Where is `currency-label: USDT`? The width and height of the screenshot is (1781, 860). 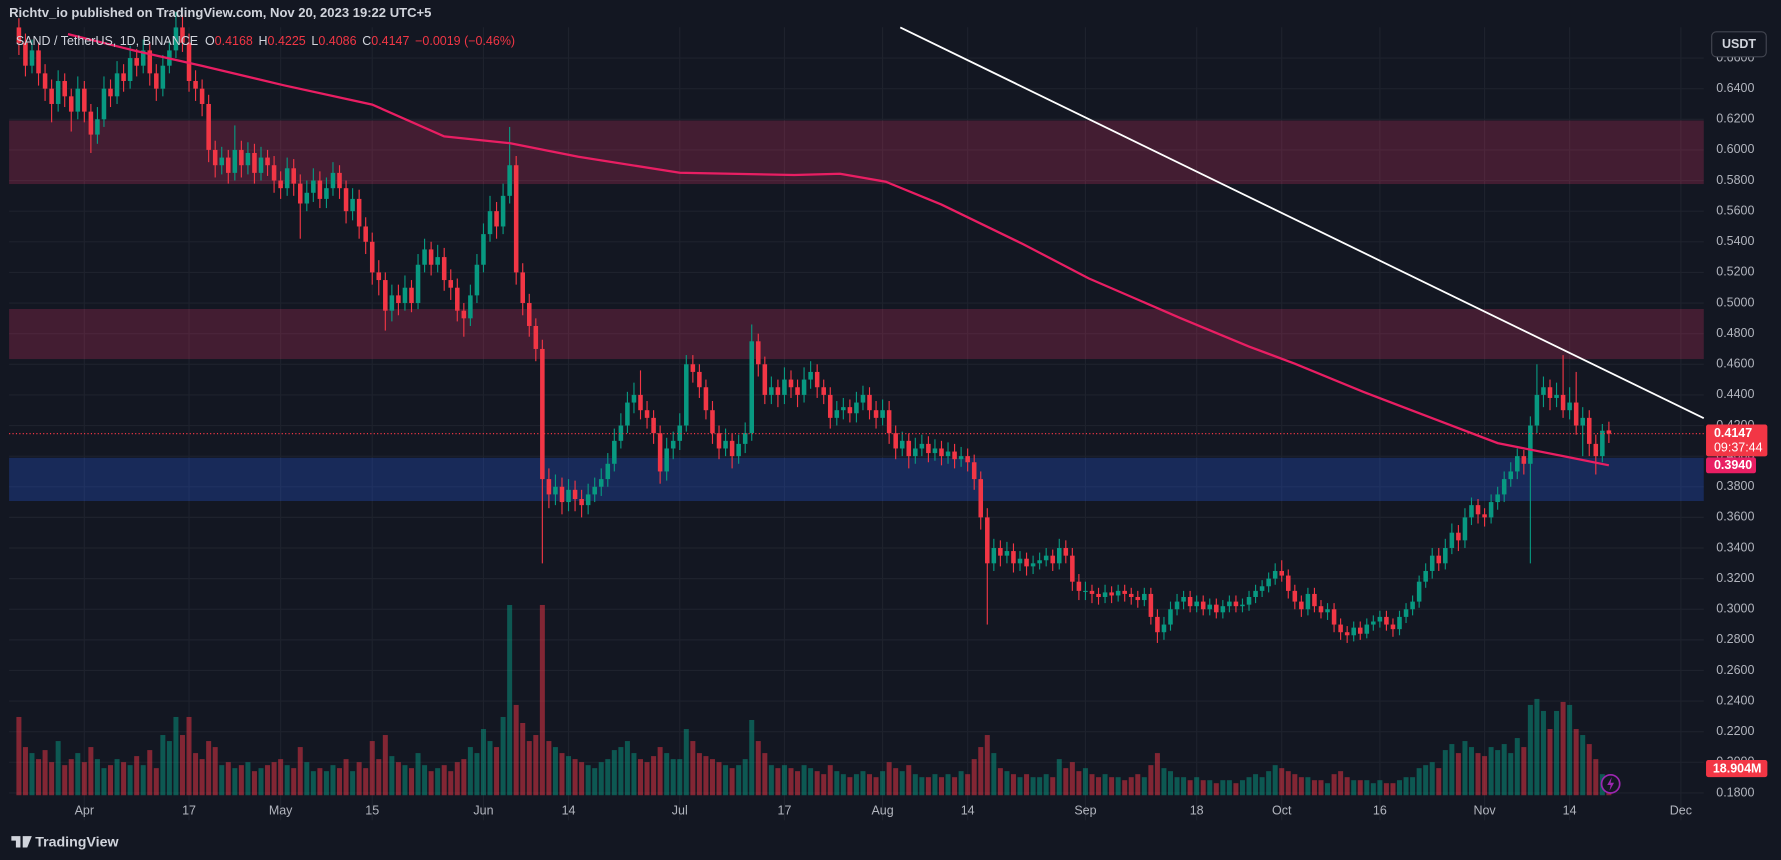
currency-label: USDT is located at coordinates (1739, 44).